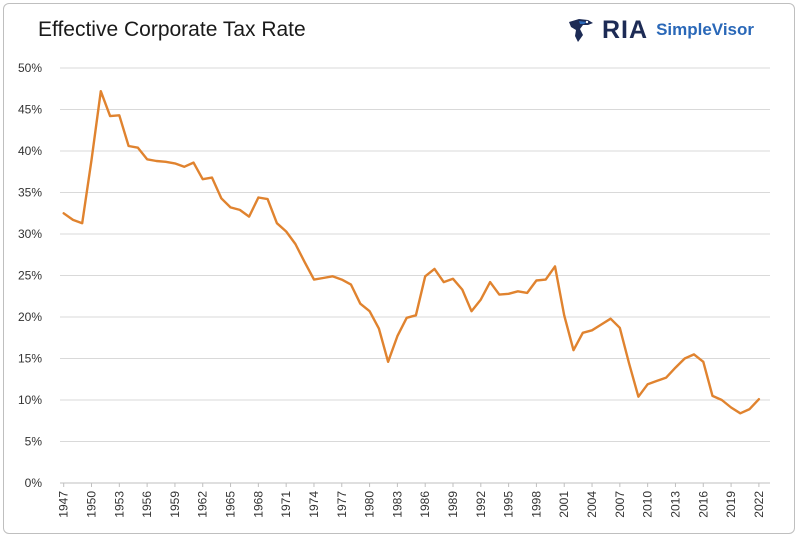 The width and height of the screenshot is (800, 539). Describe the element at coordinates (30, 234) in the screenshot. I see `y-tick-label: 30%` at that location.